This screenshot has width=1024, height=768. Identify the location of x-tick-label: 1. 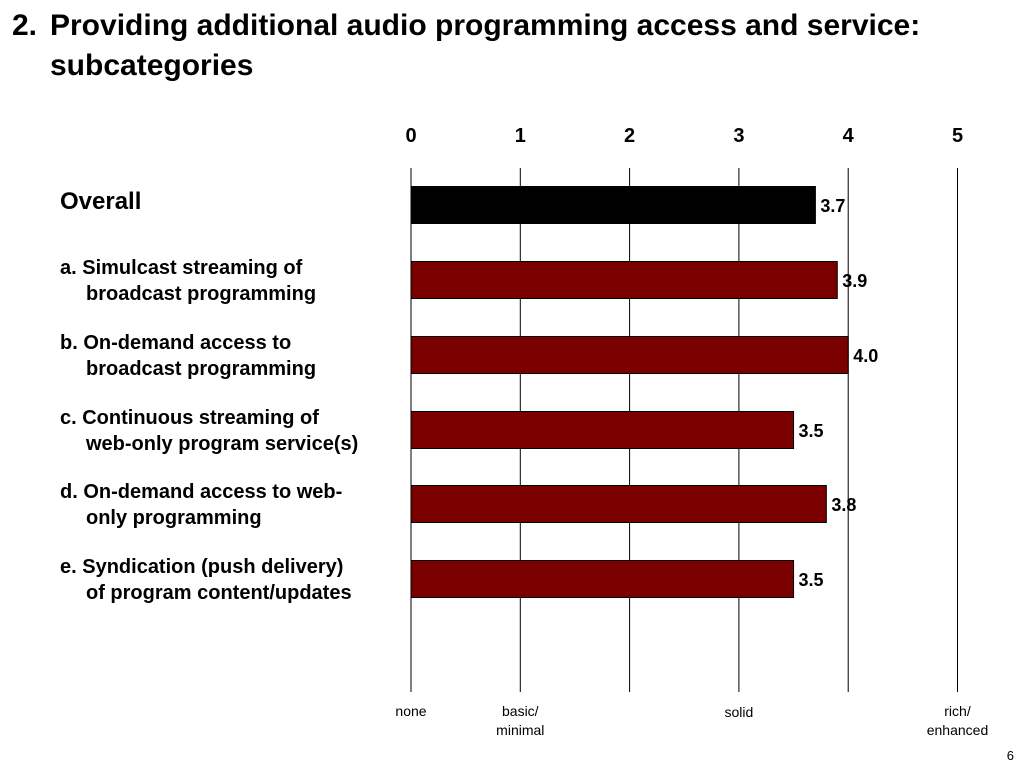
(520, 136).